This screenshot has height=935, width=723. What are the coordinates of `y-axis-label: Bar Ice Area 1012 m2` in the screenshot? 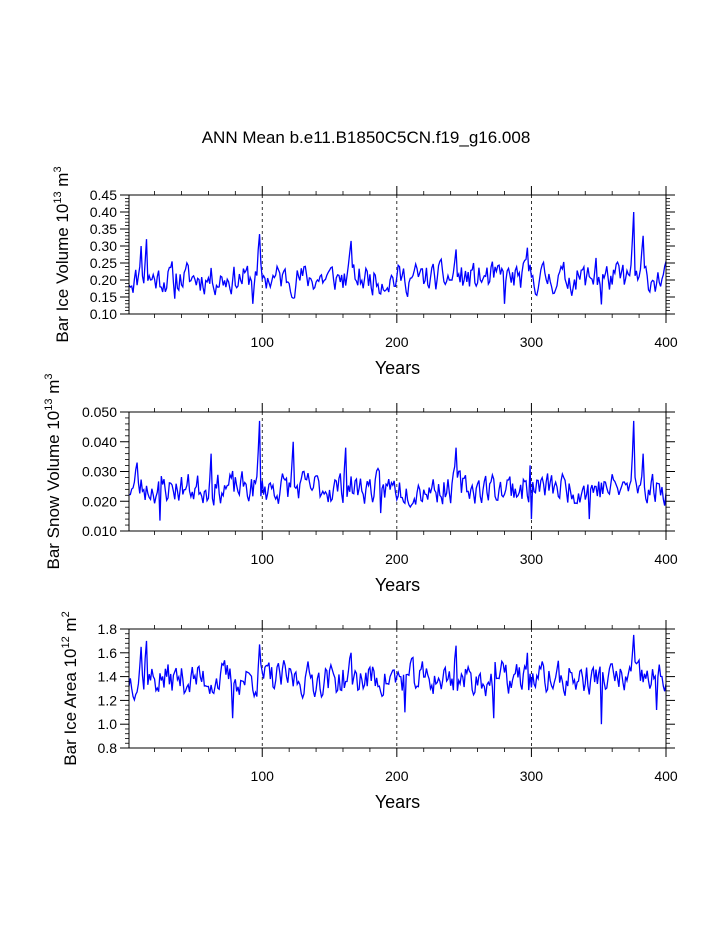 It's located at (70, 688).